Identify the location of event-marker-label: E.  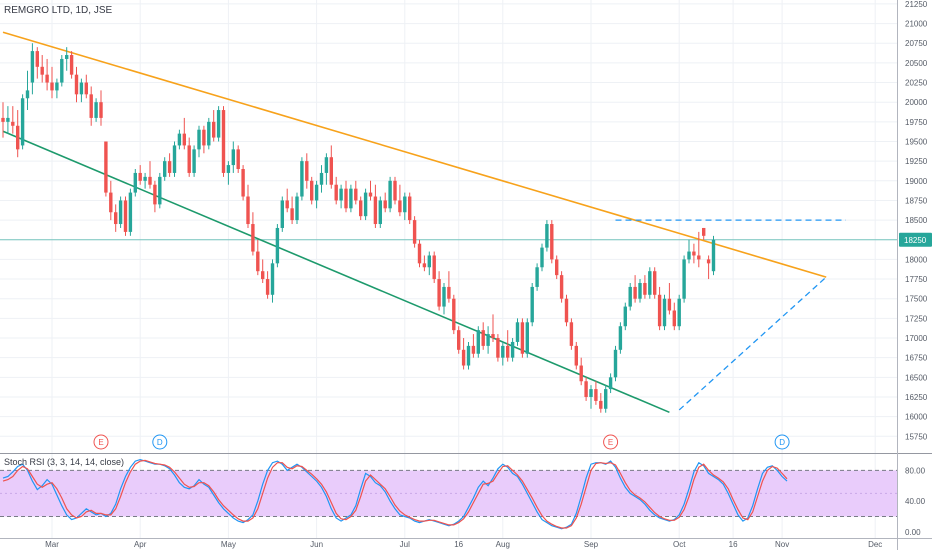
(100, 442).